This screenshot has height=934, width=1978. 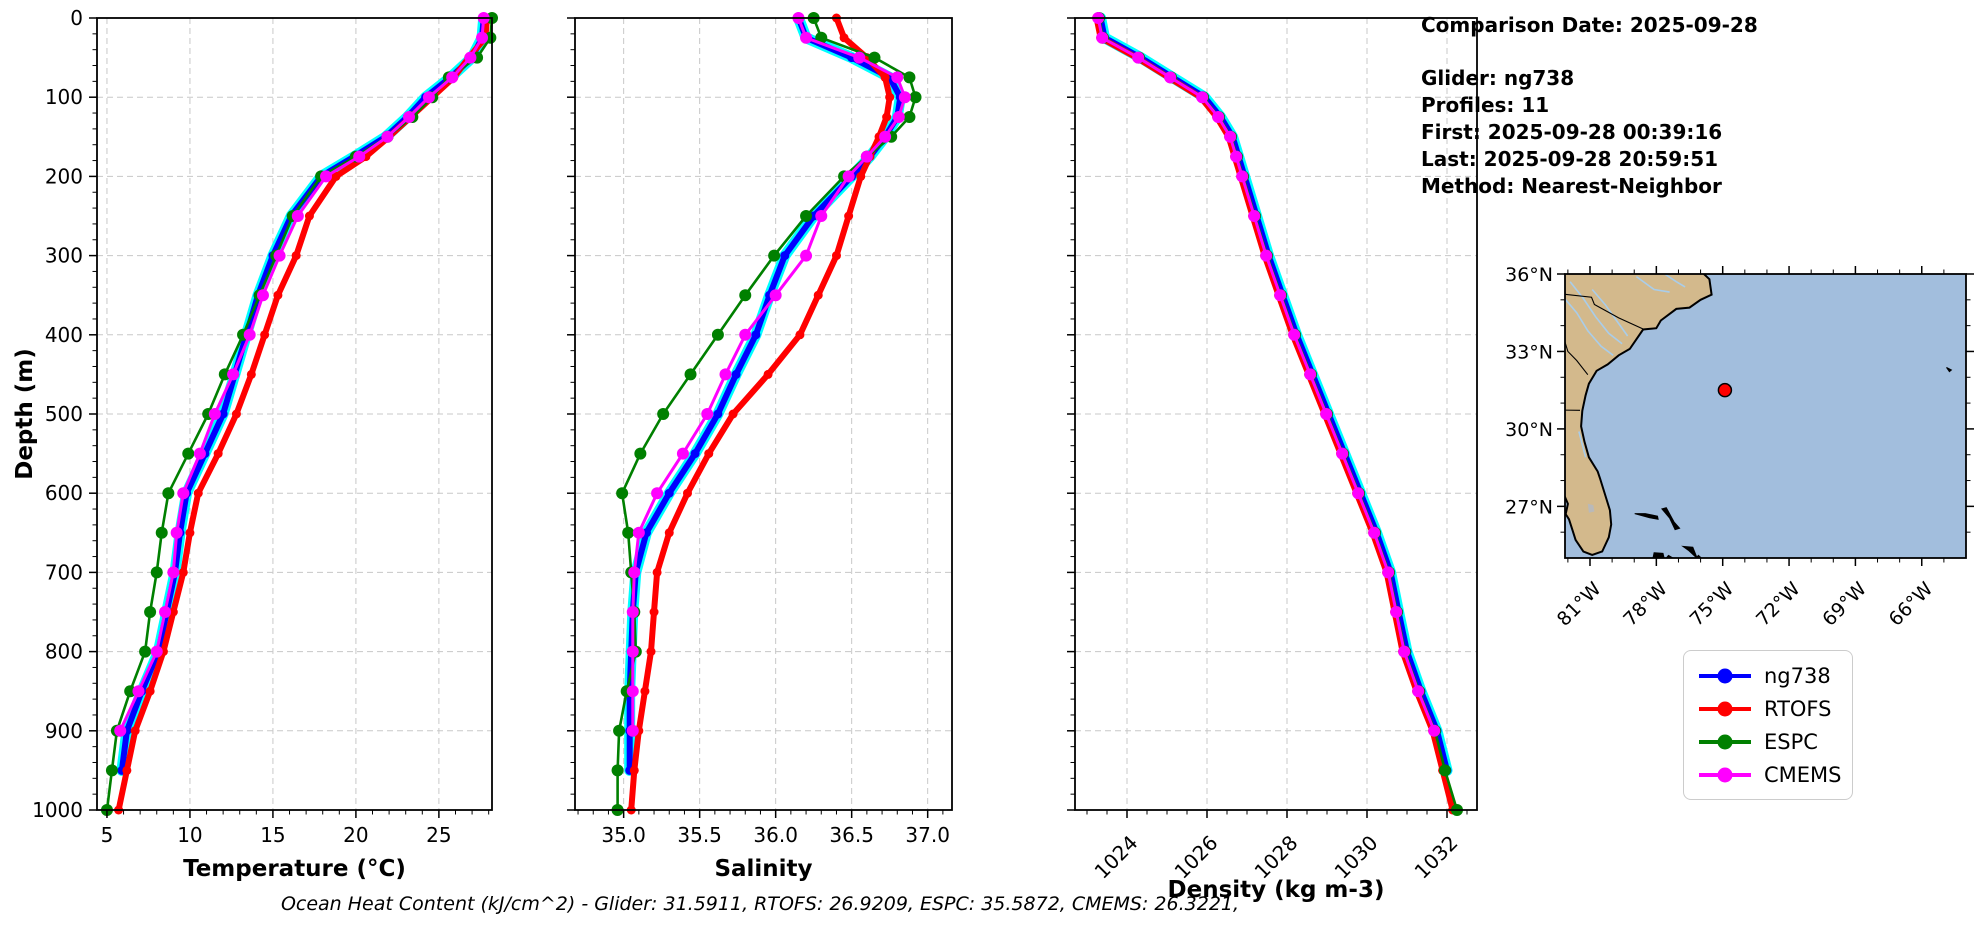 I want to click on legend-item-espc: ESPC, so click(x=1769, y=741).